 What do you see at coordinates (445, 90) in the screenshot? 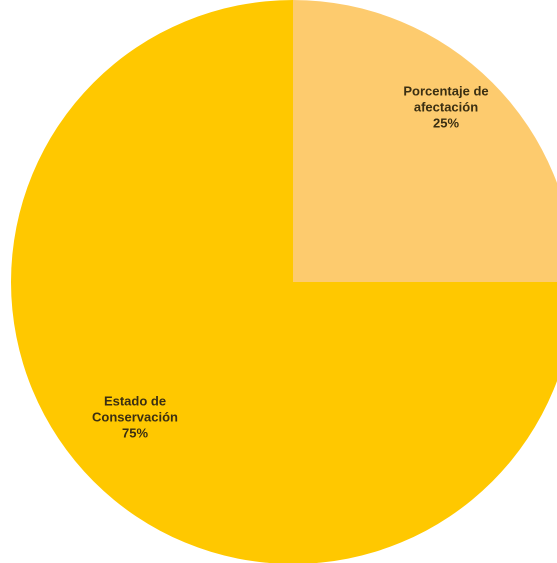
I see `slice-label-1-line-1: Porcentaje de` at bounding box center [445, 90].